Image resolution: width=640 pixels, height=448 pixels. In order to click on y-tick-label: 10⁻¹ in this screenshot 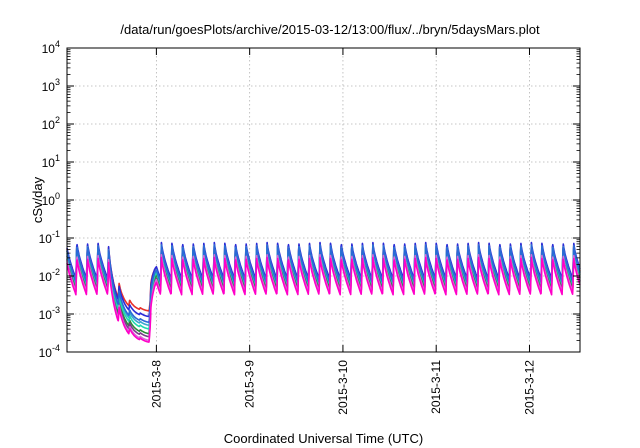, I will do `click(49, 237)`.